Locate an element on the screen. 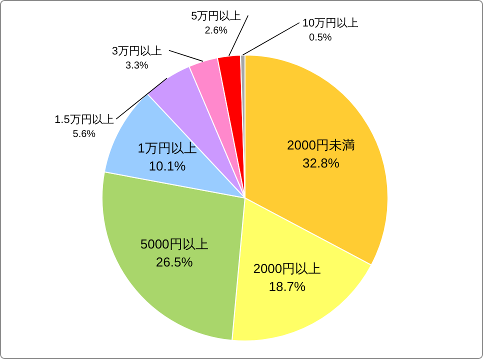  slice-label: 1万円以上 is located at coordinates (167, 148).